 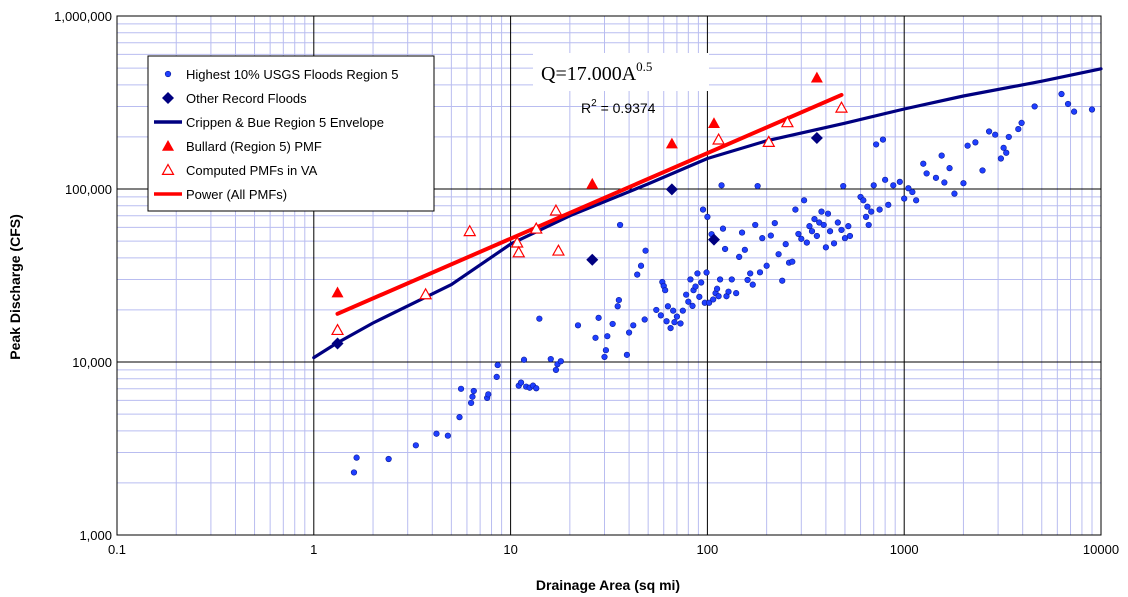 I want to click on trendline-equation: Q=17.000A0.5 R2 = 0.9374, so click(x=621, y=84).